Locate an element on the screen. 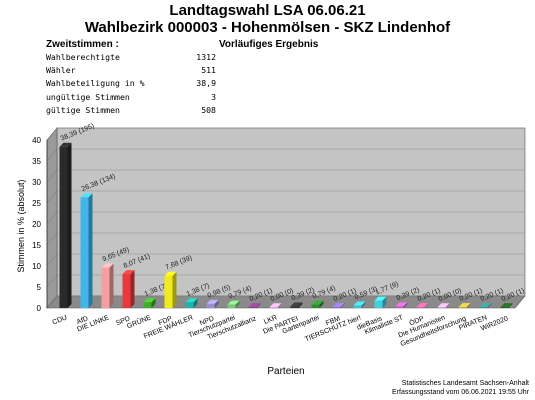 The image size is (535, 400). stats-row: gültige Stimmen 508 is located at coordinates (131, 110).